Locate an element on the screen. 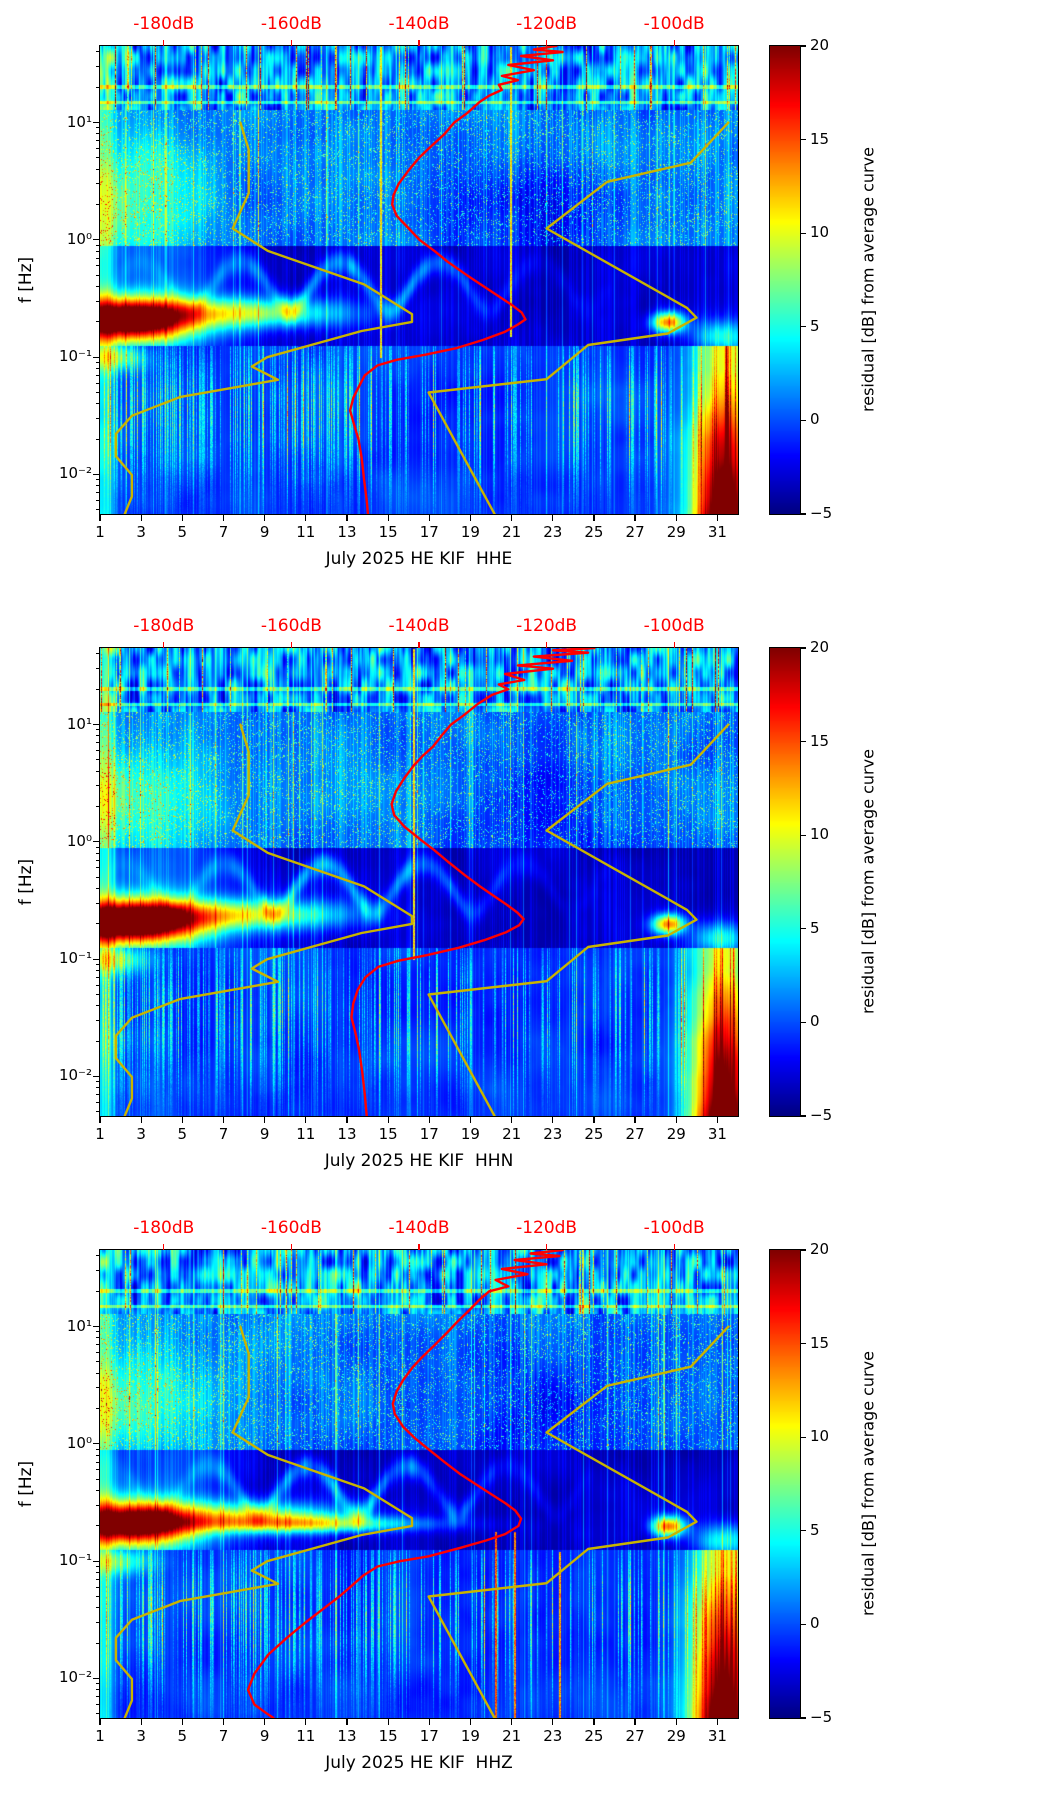 Image resolution: width=1052 pixels, height=1806 pixels. colorbar-tick-label: −5 is located at coordinates (821, 1717).